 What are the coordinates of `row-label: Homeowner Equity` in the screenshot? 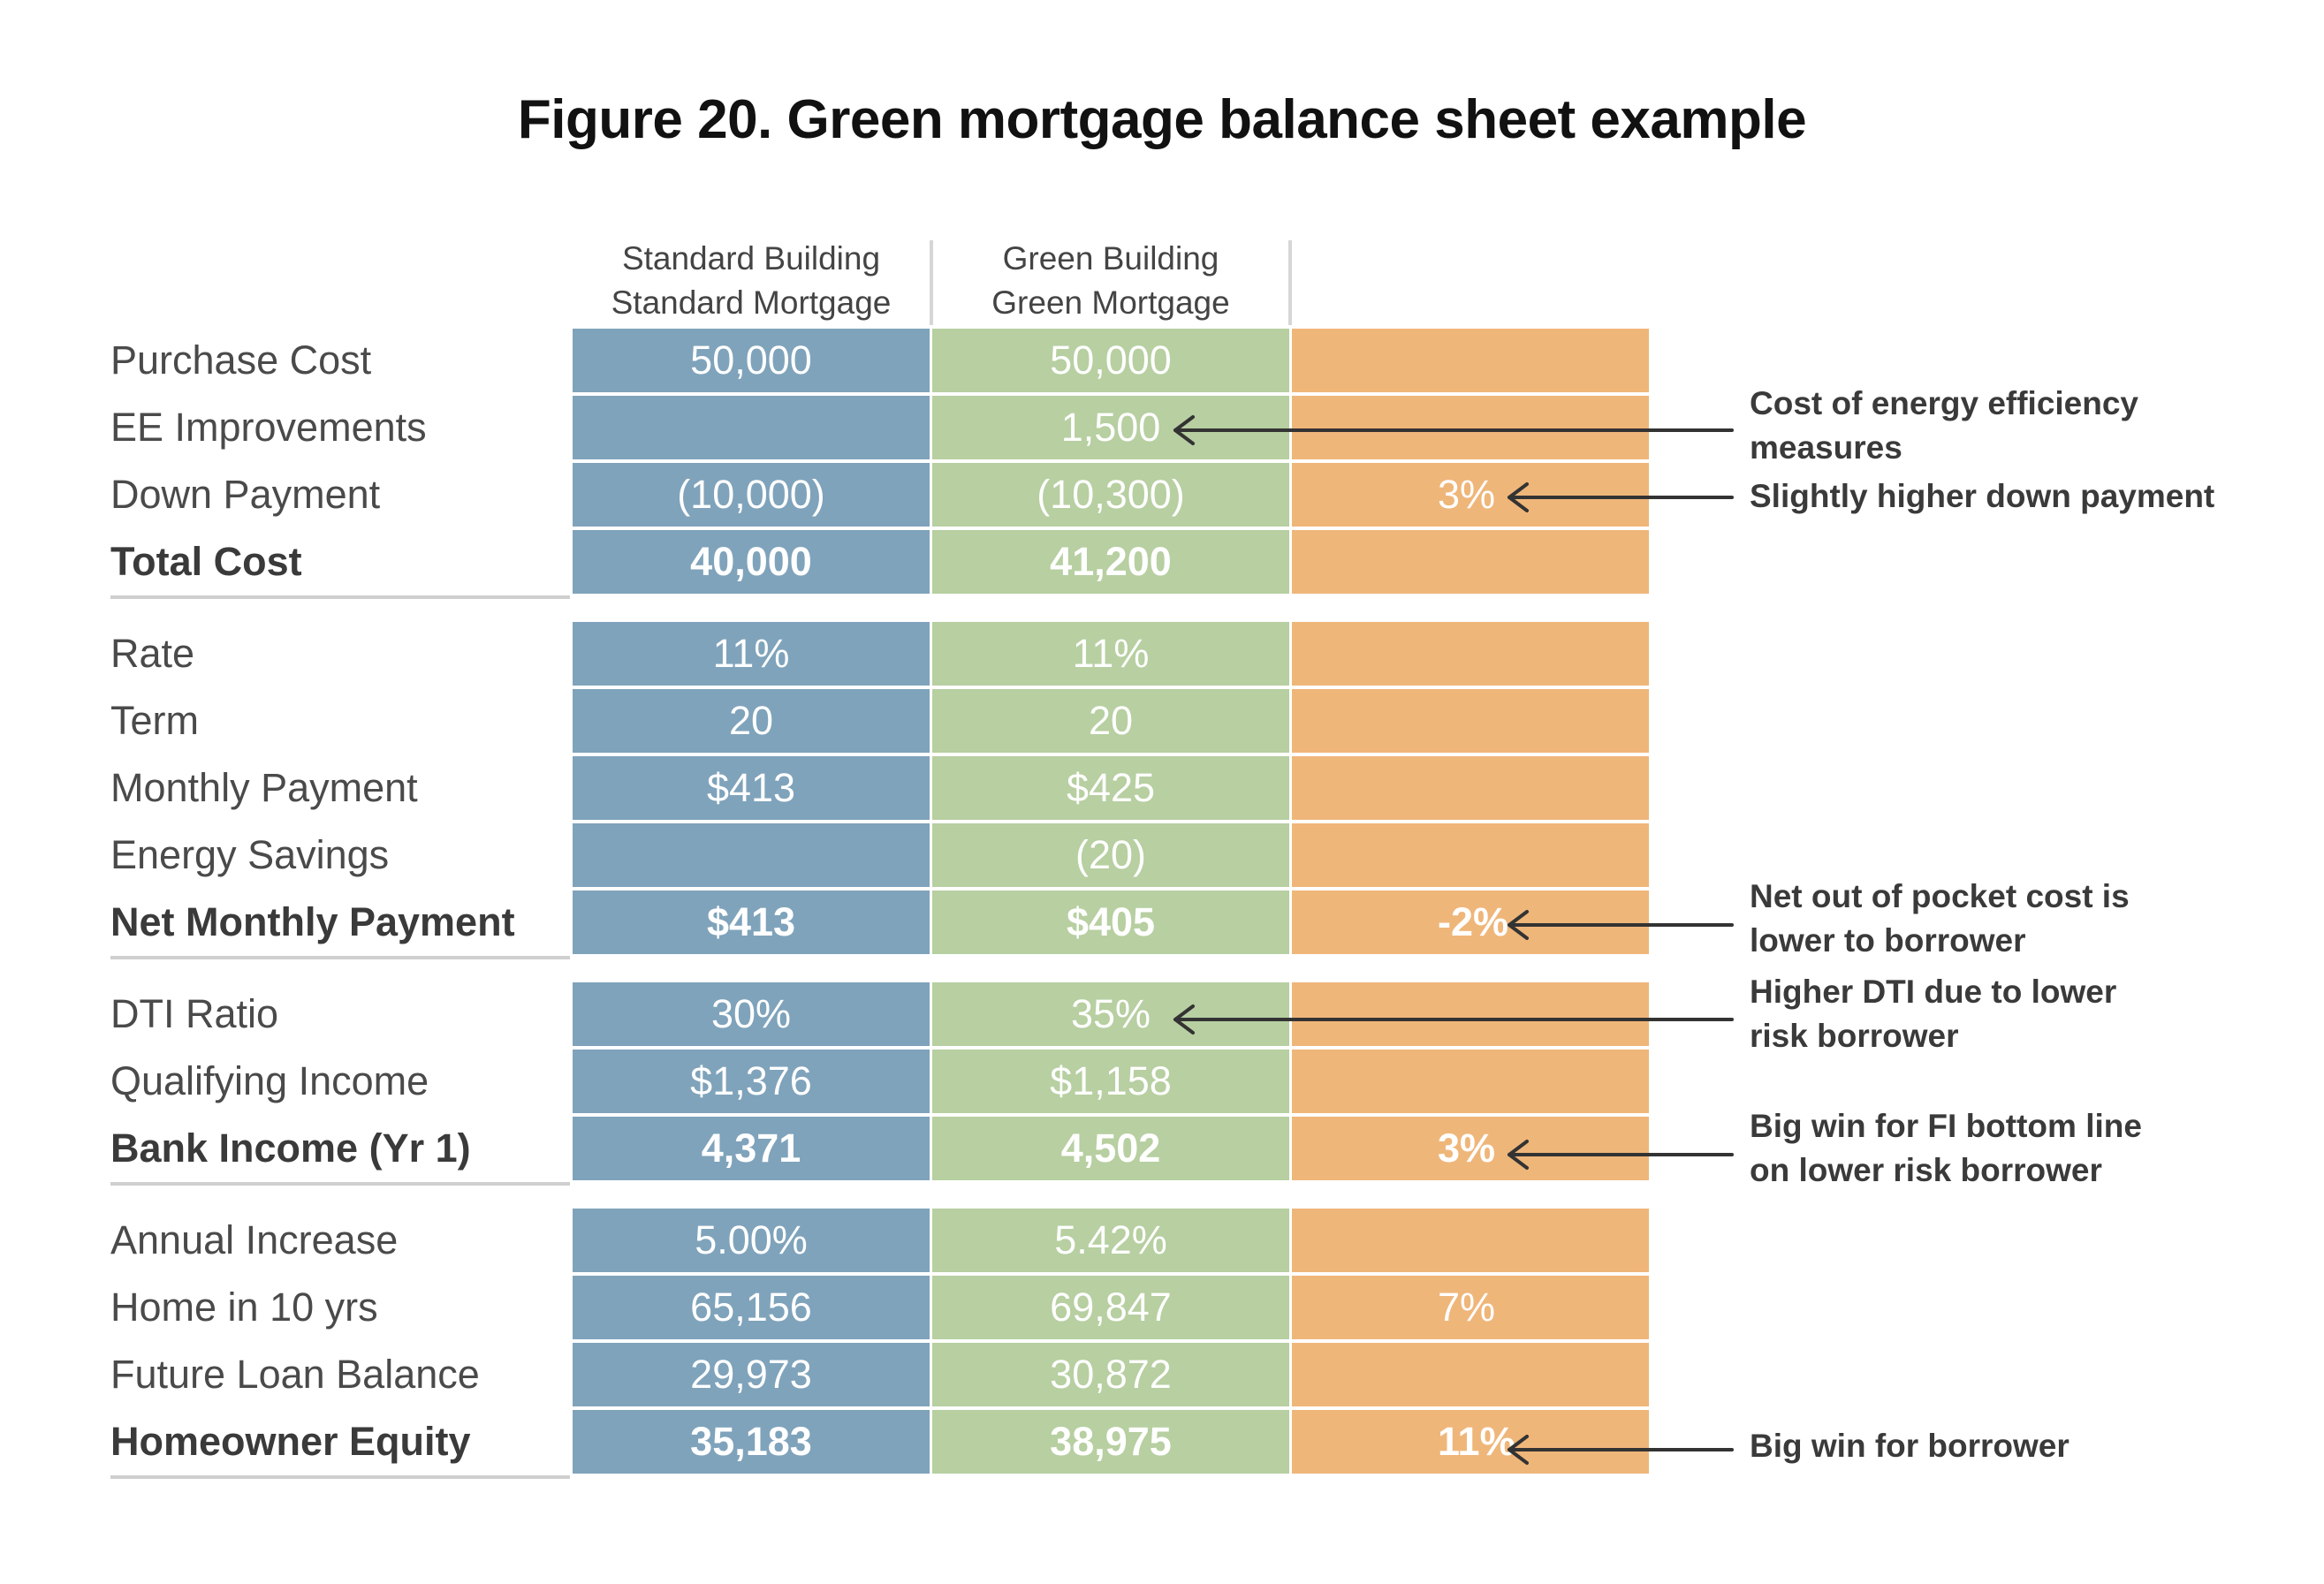 It's located at (290, 1441).